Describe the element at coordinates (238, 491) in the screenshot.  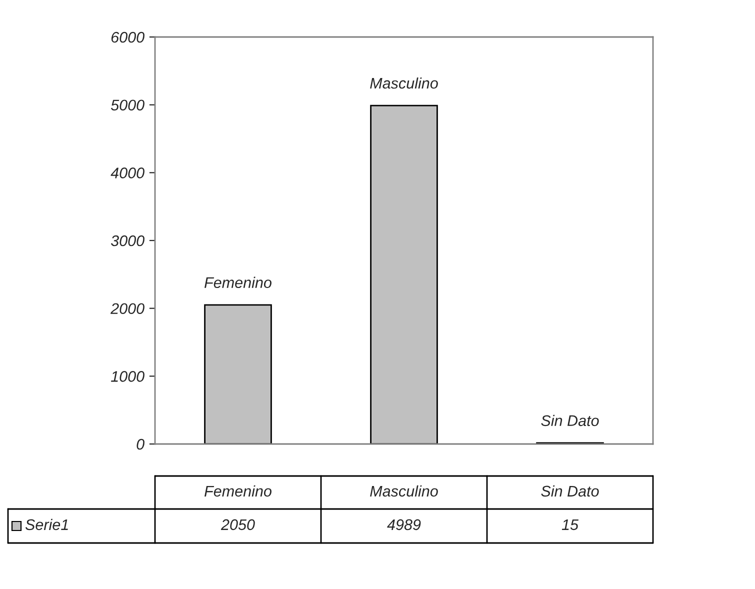
I see `x-tick-label: Femenino` at that location.